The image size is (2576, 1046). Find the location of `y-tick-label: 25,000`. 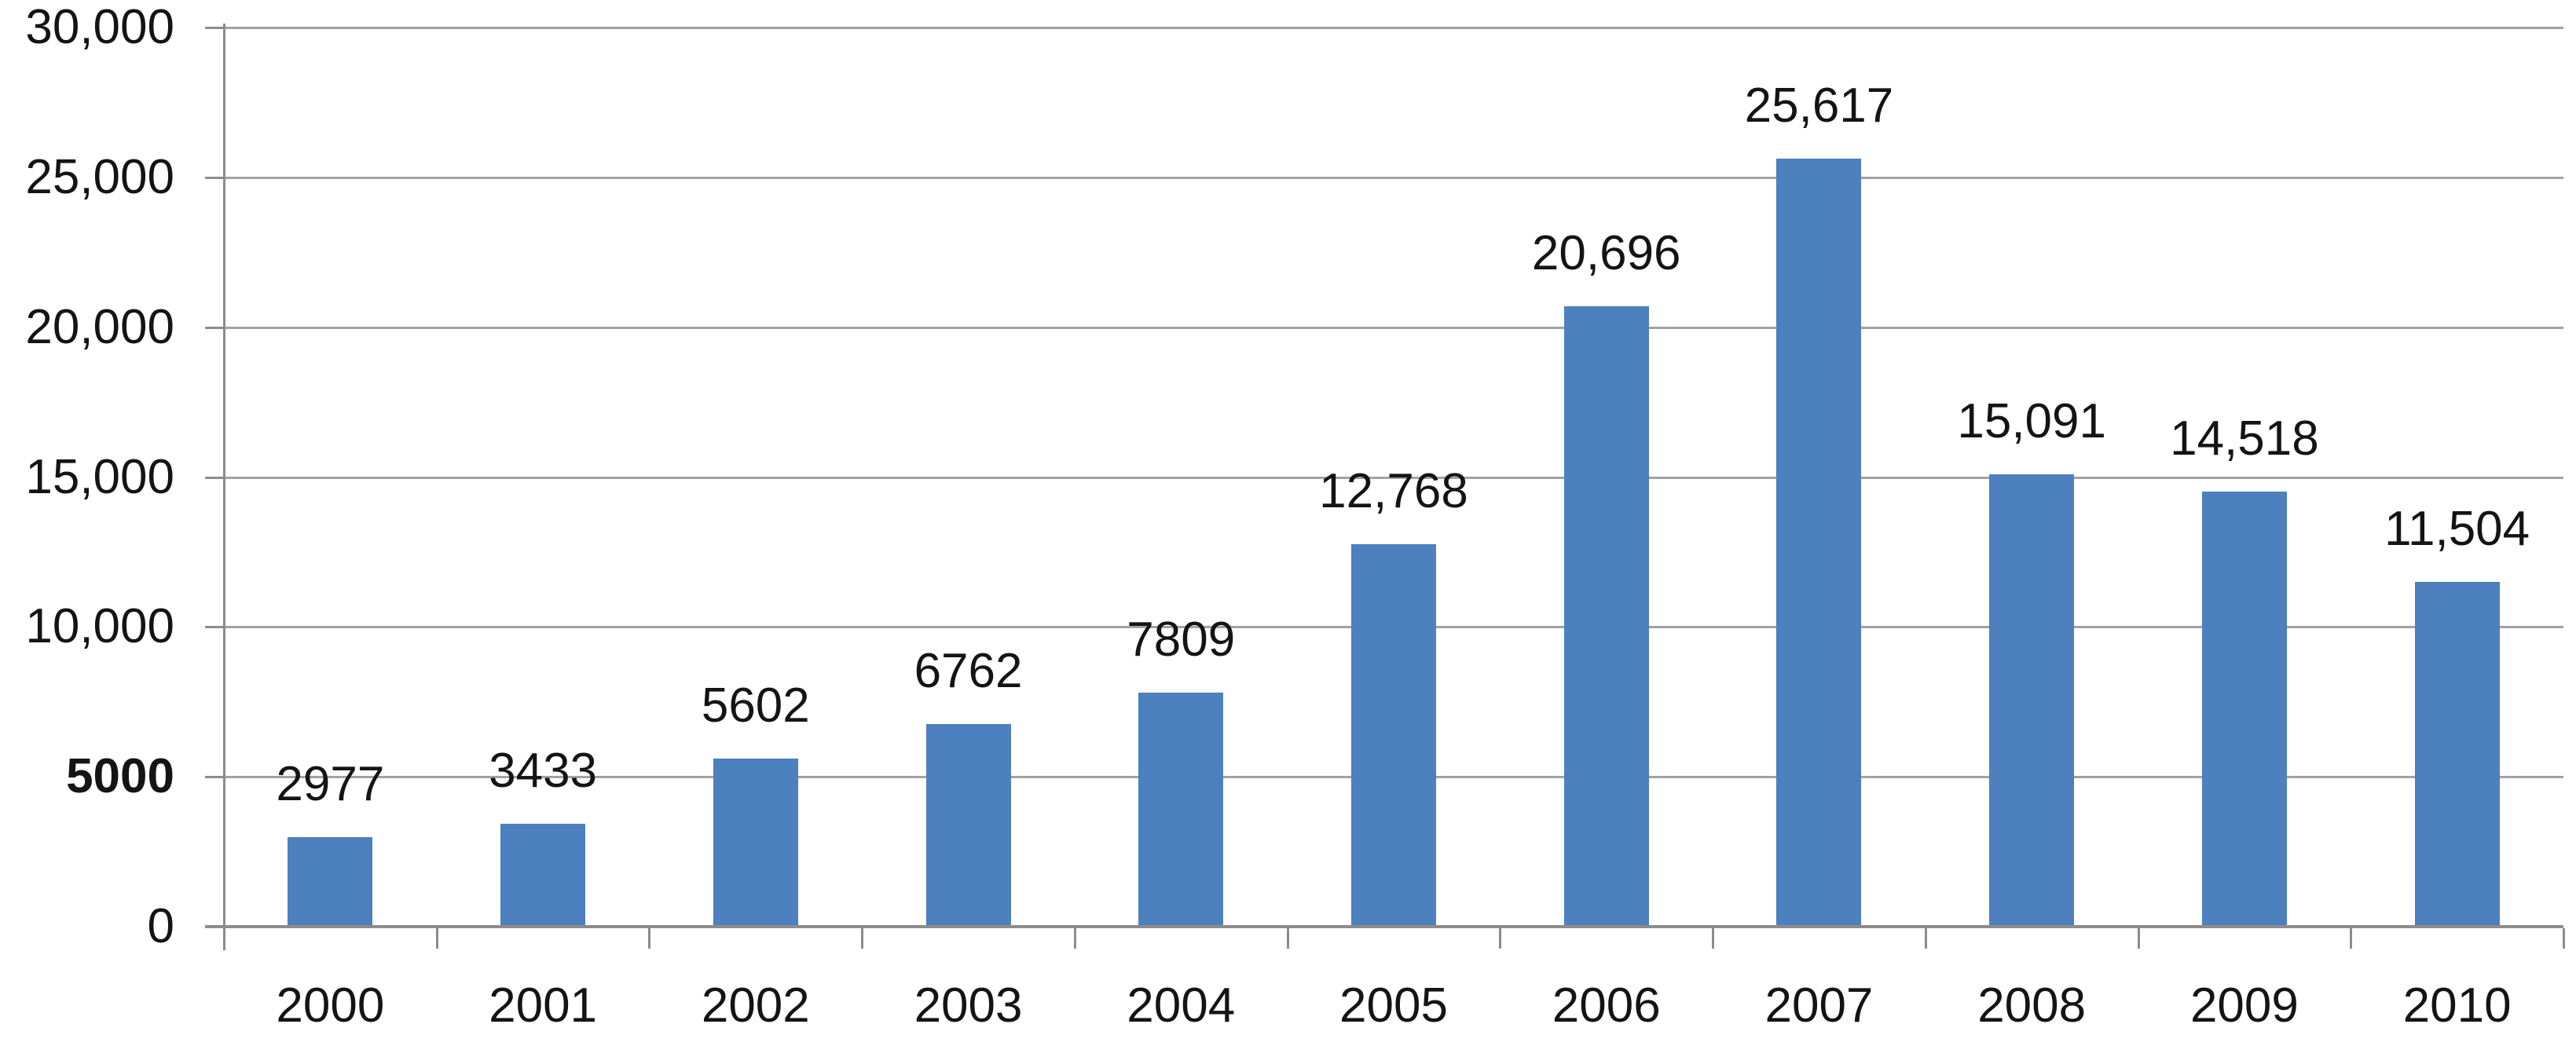

y-tick-label: 25,000 is located at coordinates (99, 176).